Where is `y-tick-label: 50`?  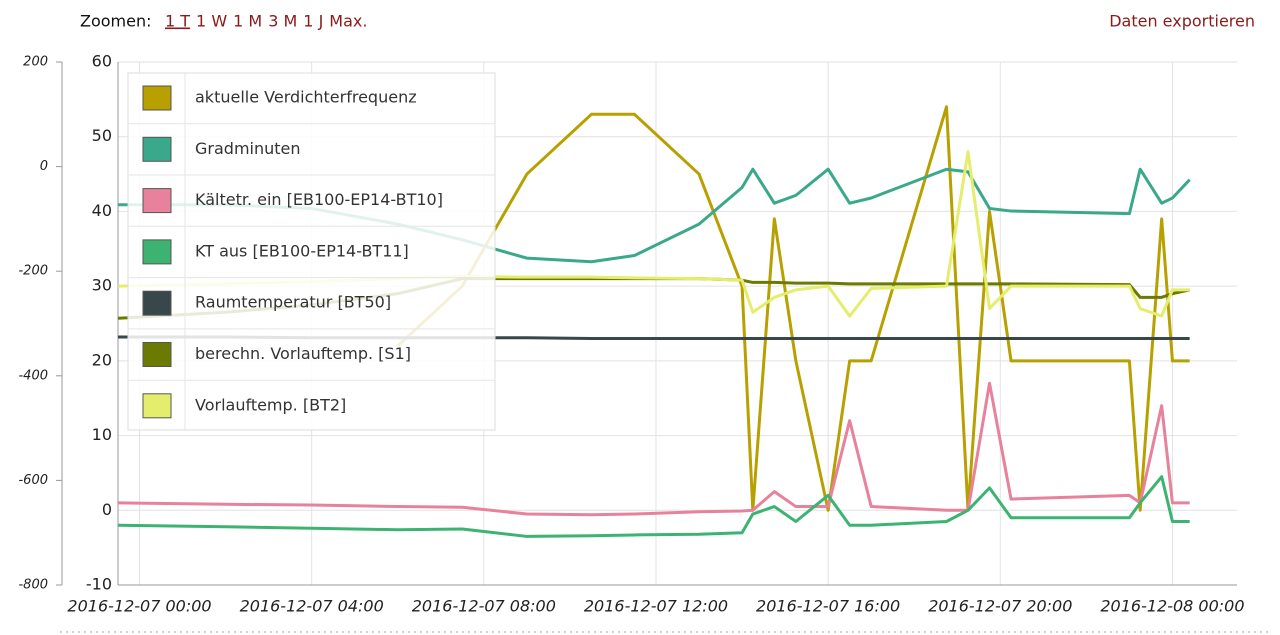
y-tick-label: 50 is located at coordinates (102, 135).